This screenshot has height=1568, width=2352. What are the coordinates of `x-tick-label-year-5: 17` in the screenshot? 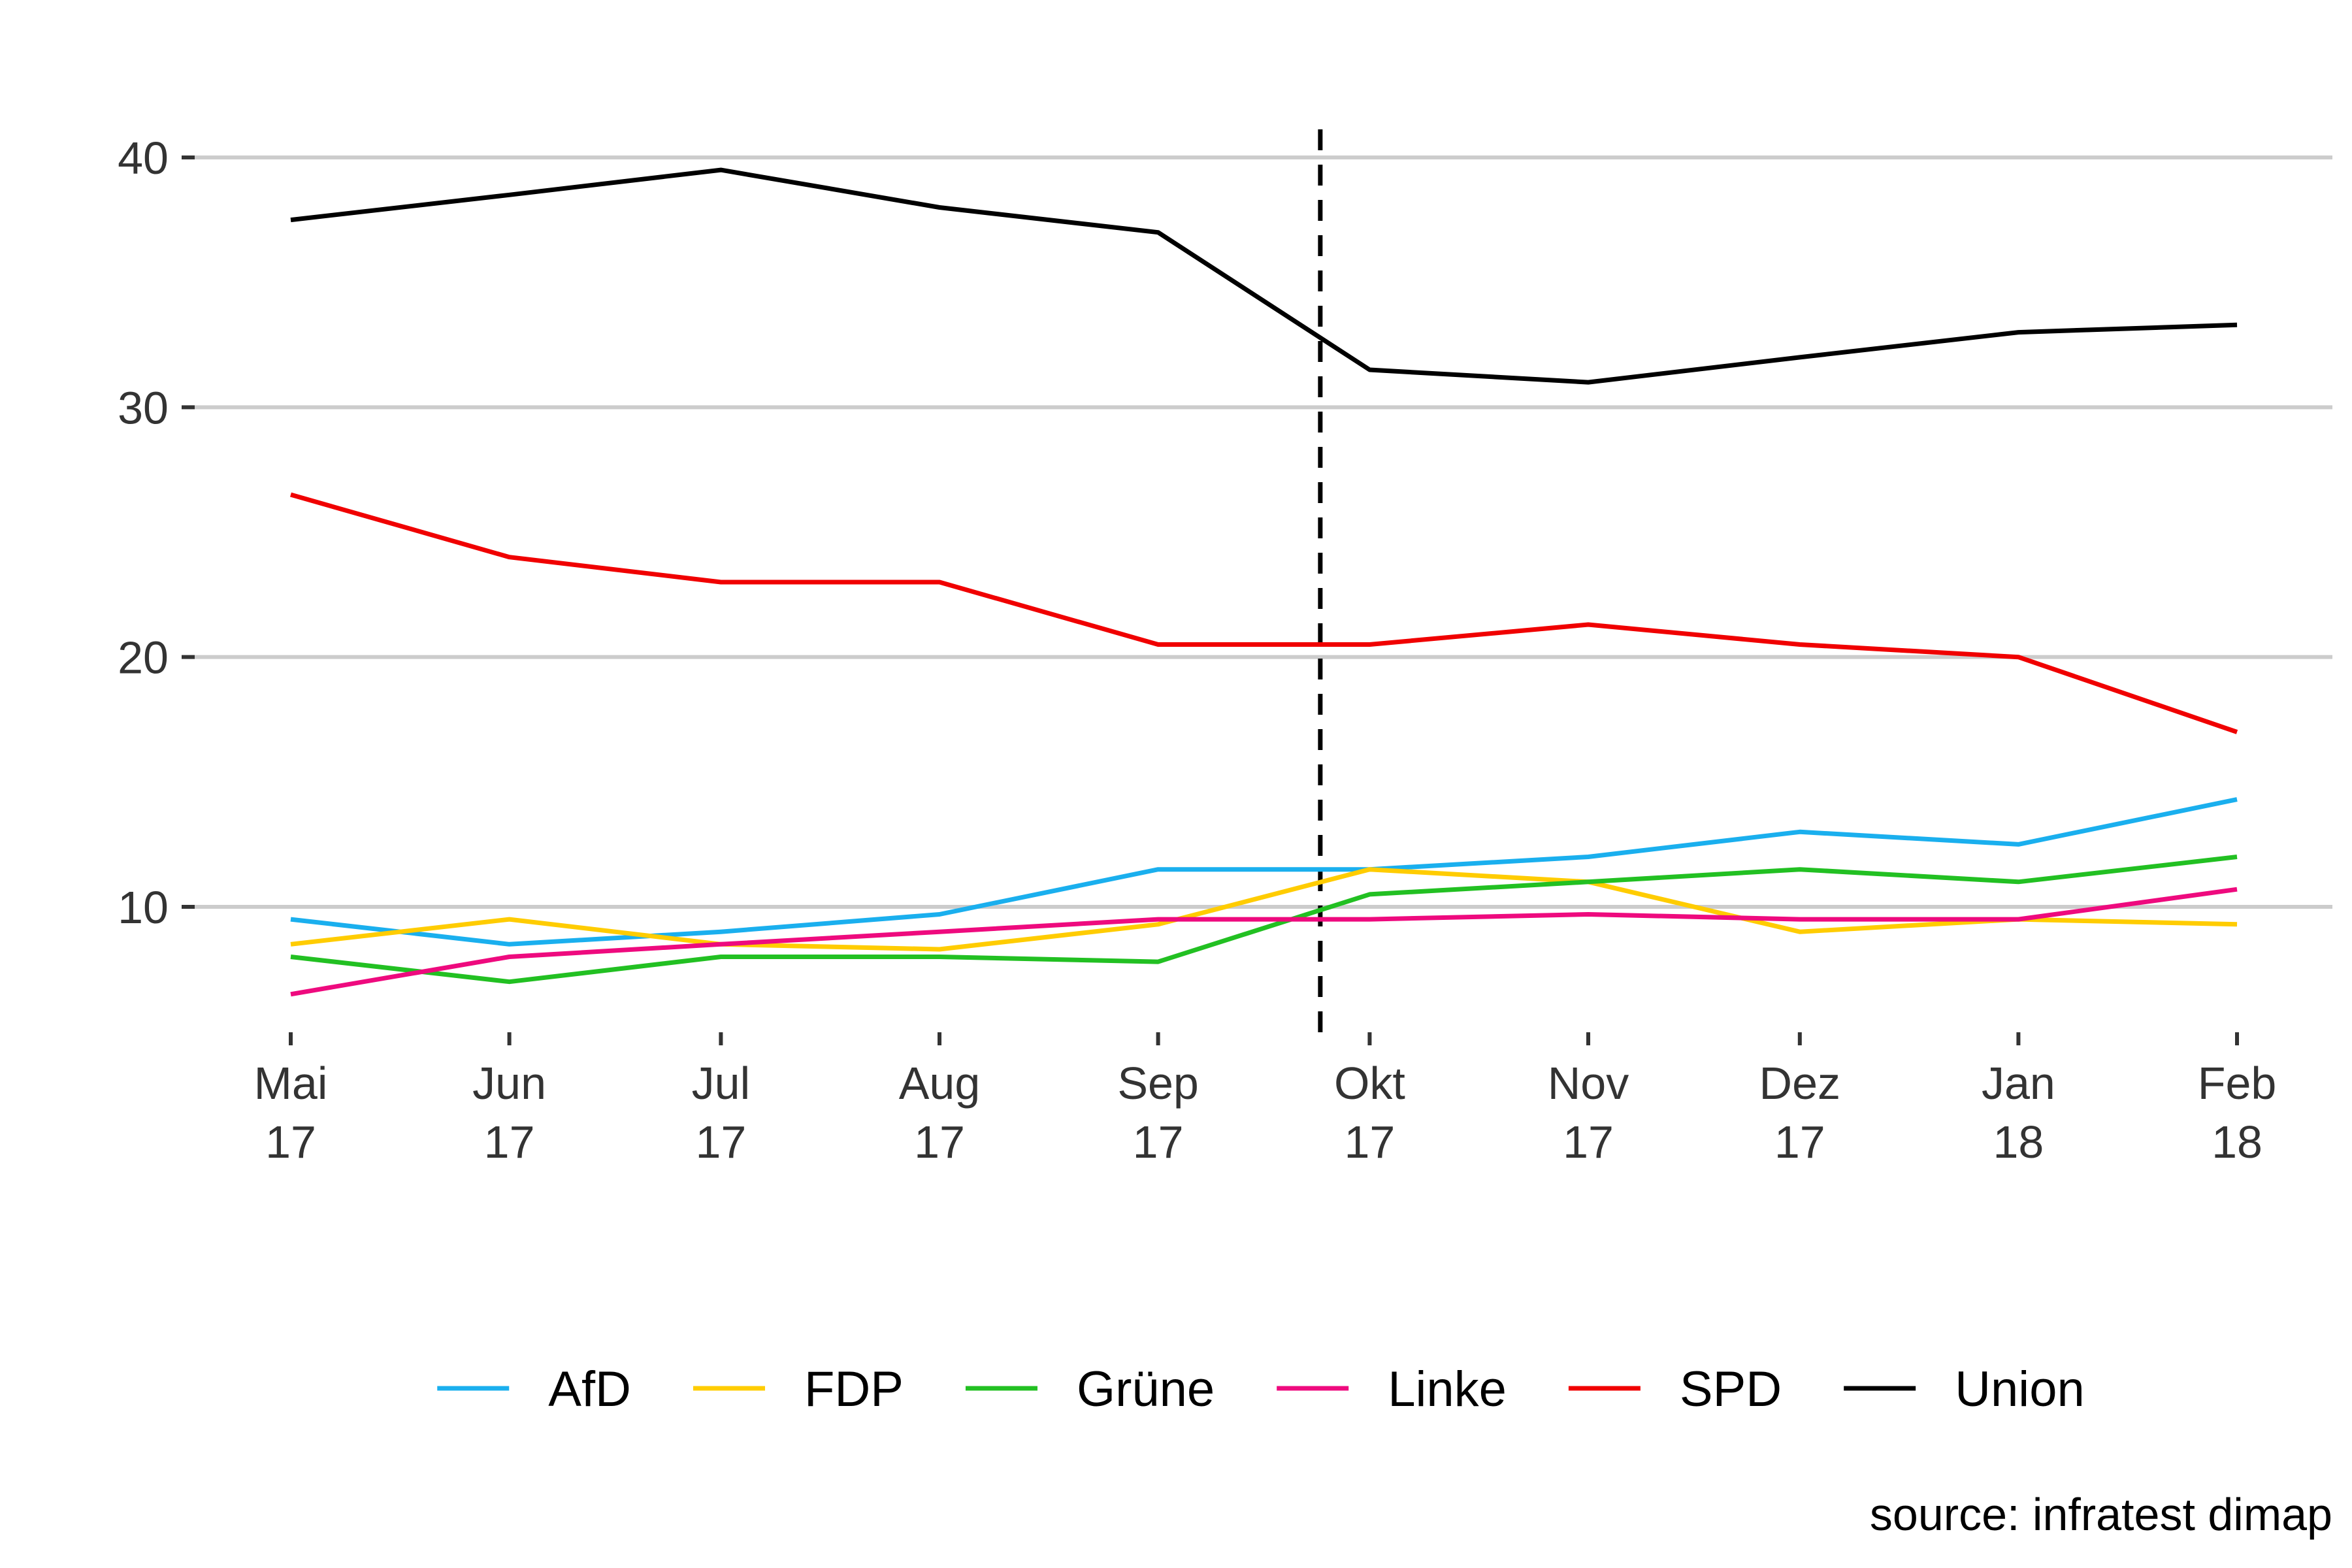 It's located at (1369, 1142).